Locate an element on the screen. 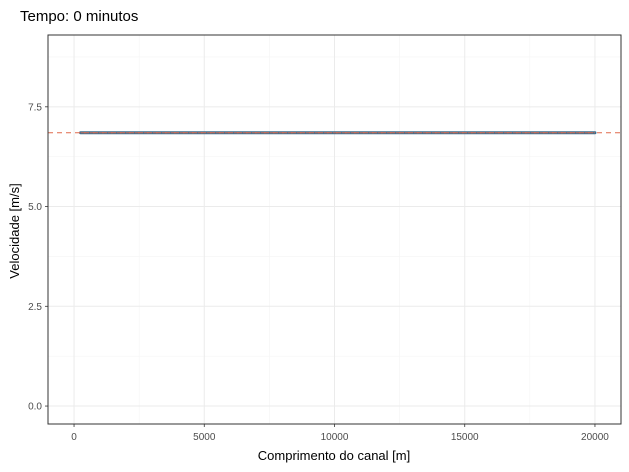  x-tick-label: 10000 is located at coordinates (335, 437).